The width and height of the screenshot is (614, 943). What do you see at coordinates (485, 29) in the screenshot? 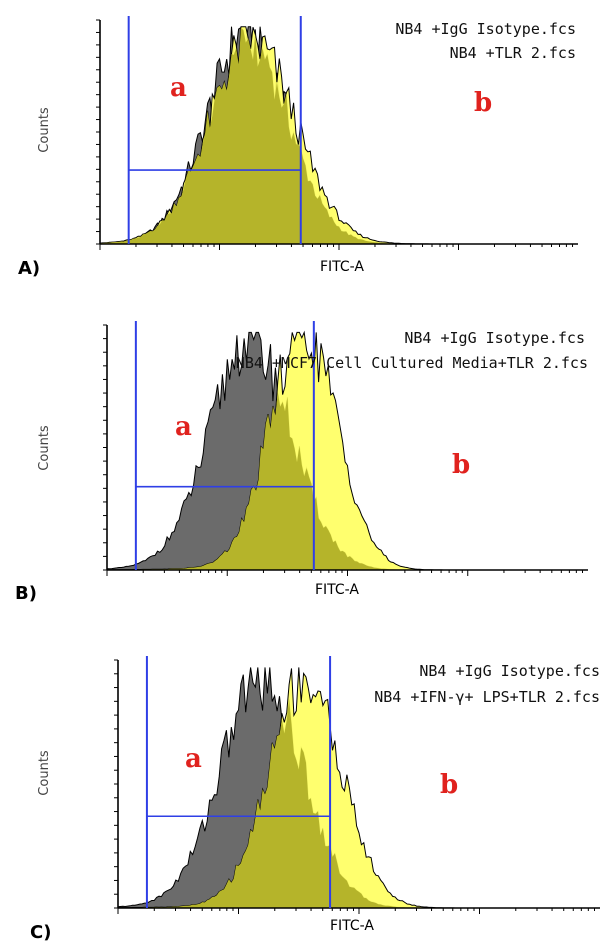
I see `panel-a-legend-1: NB4 +IgG Isotype.fcs` at bounding box center [485, 29].